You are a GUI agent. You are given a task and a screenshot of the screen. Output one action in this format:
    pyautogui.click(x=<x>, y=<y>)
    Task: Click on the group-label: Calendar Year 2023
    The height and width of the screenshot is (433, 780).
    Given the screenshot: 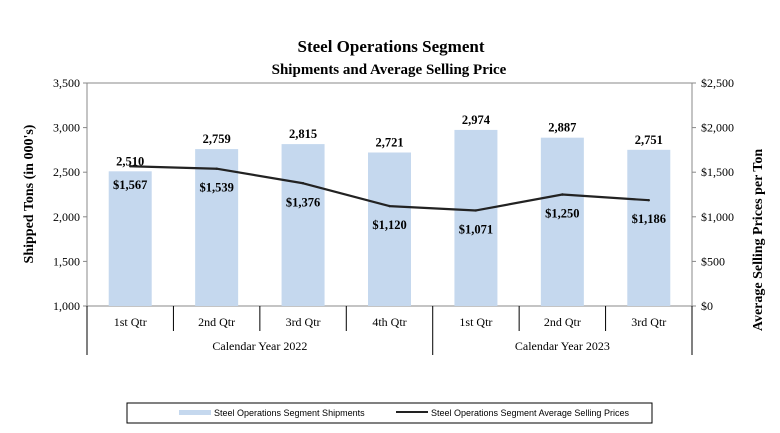 What is the action you would take?
    pyautogui.click(x=562, y=346)
    